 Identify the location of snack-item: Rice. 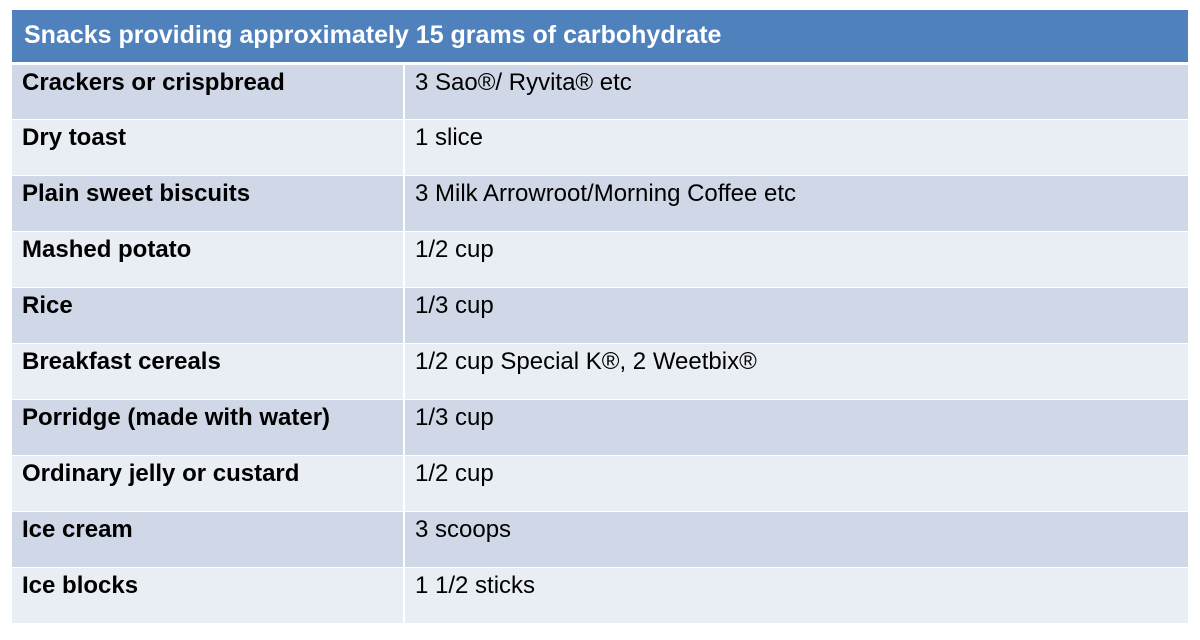
(208, 314).